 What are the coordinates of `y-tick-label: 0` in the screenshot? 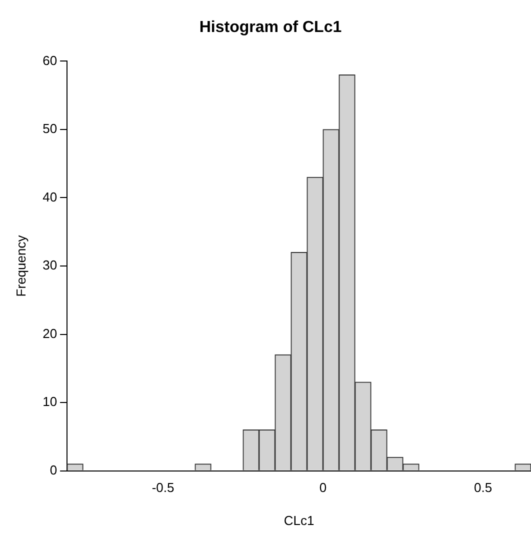 It's located at (54, 470).